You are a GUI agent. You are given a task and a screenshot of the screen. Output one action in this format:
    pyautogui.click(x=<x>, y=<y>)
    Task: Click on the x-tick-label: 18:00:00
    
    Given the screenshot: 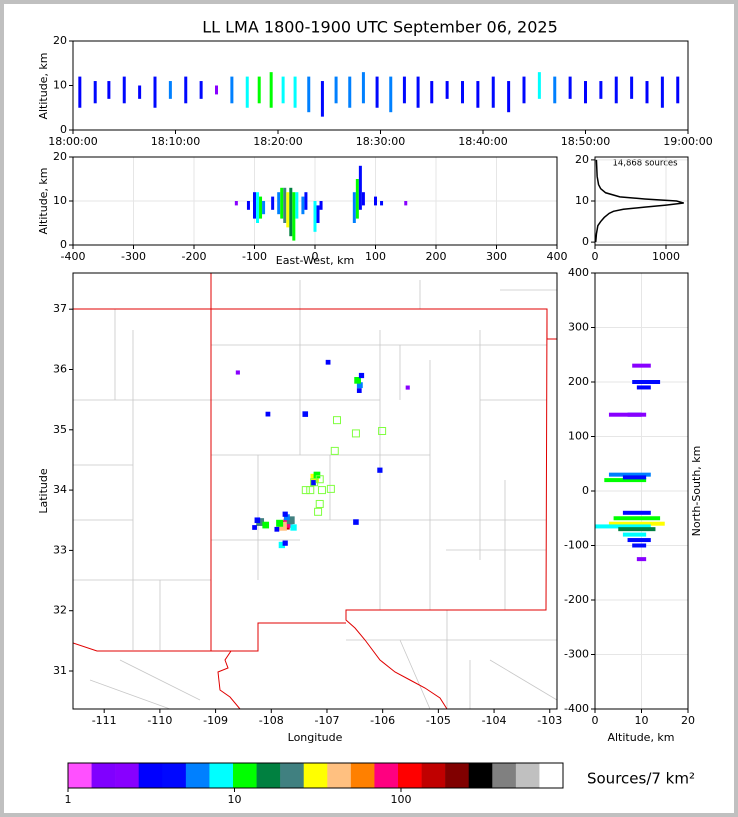 What is the action you would take?
    pyautogui.click(x=72, y=141)
    